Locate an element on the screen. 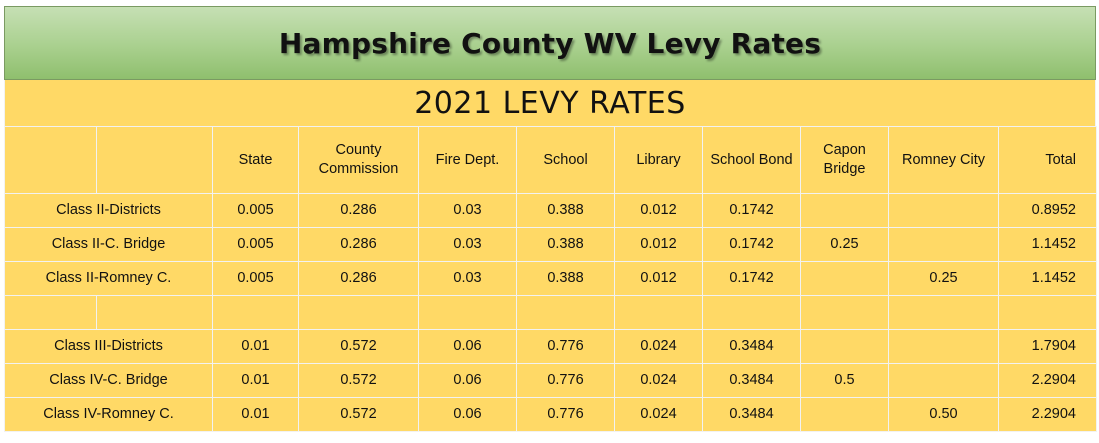 This screenshot has height=443, width=1099. spacer-row is located at coordinates (550, 312).